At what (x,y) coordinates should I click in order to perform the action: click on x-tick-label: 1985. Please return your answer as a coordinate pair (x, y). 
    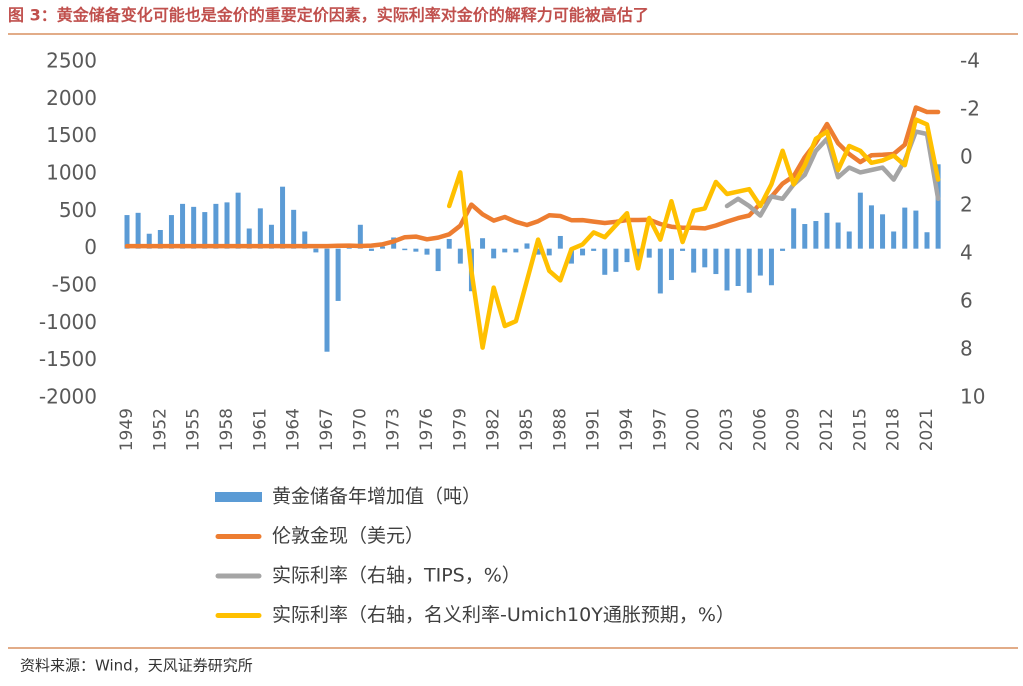
    Looking at the image, I should click on (527, 429).